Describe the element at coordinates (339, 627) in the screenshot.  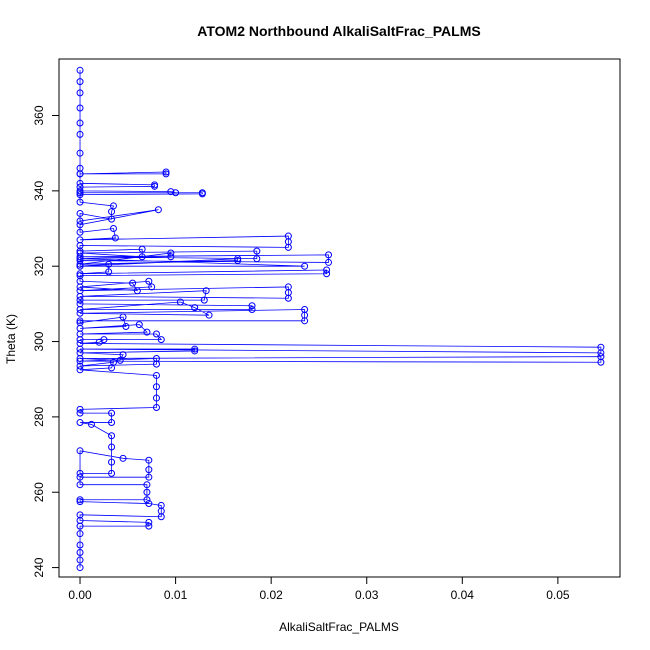
I see `x-axis-label: AlkaliSaltFrac_PALMS` at that location.